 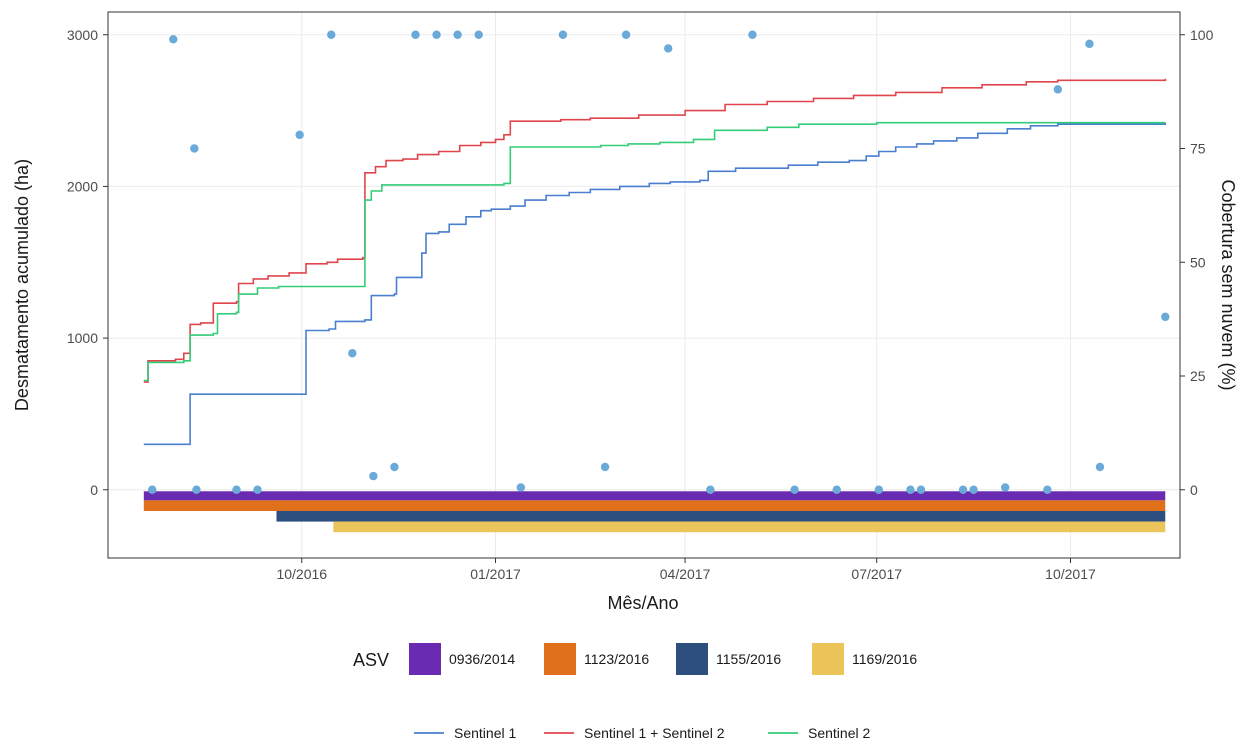 I want to click on x-tick-label: 10/2016, so click(x=301, y=574).